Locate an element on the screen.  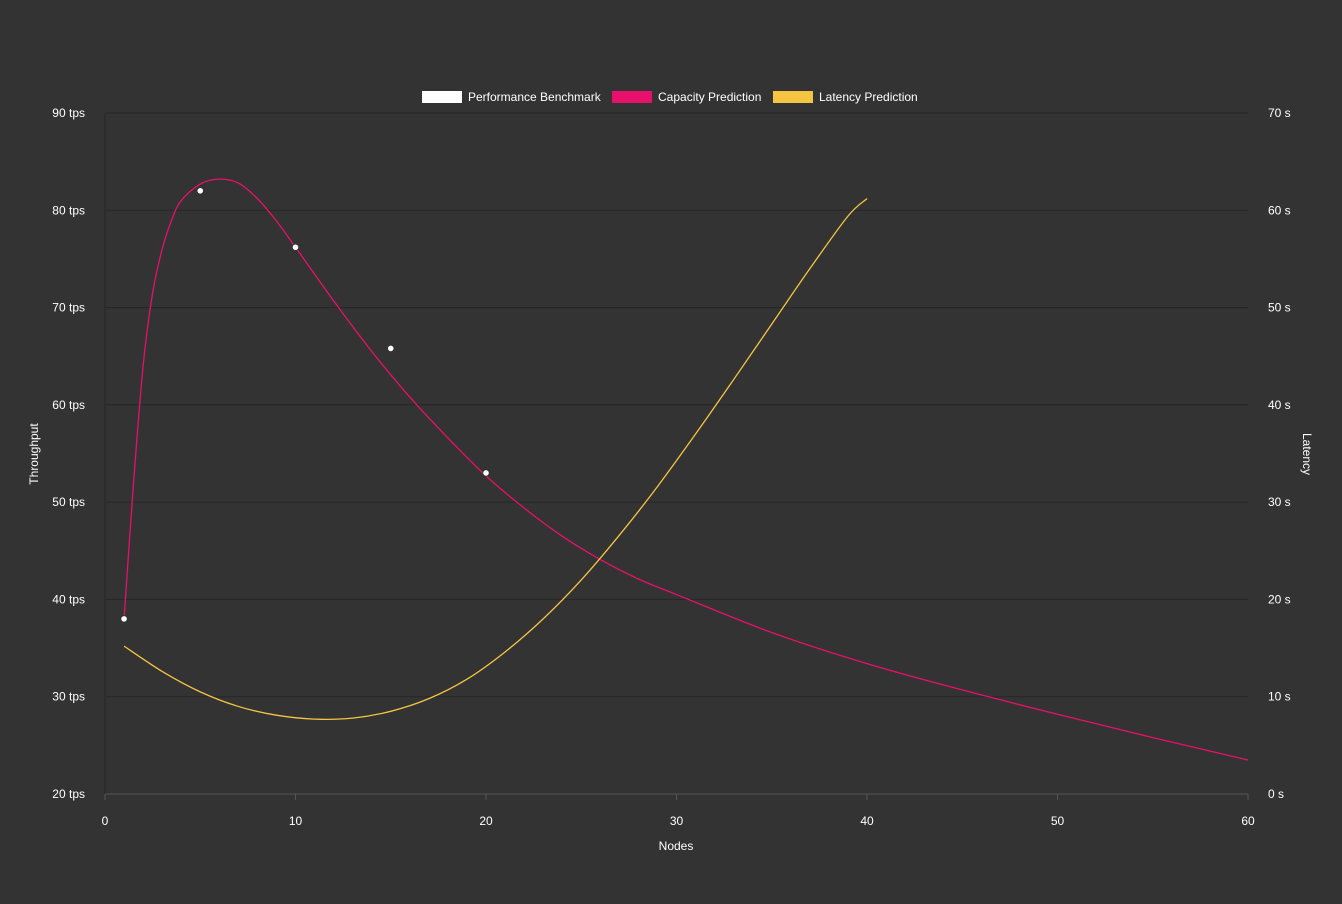
x-tick-label: 50 is located at coordinates (1058, 821).